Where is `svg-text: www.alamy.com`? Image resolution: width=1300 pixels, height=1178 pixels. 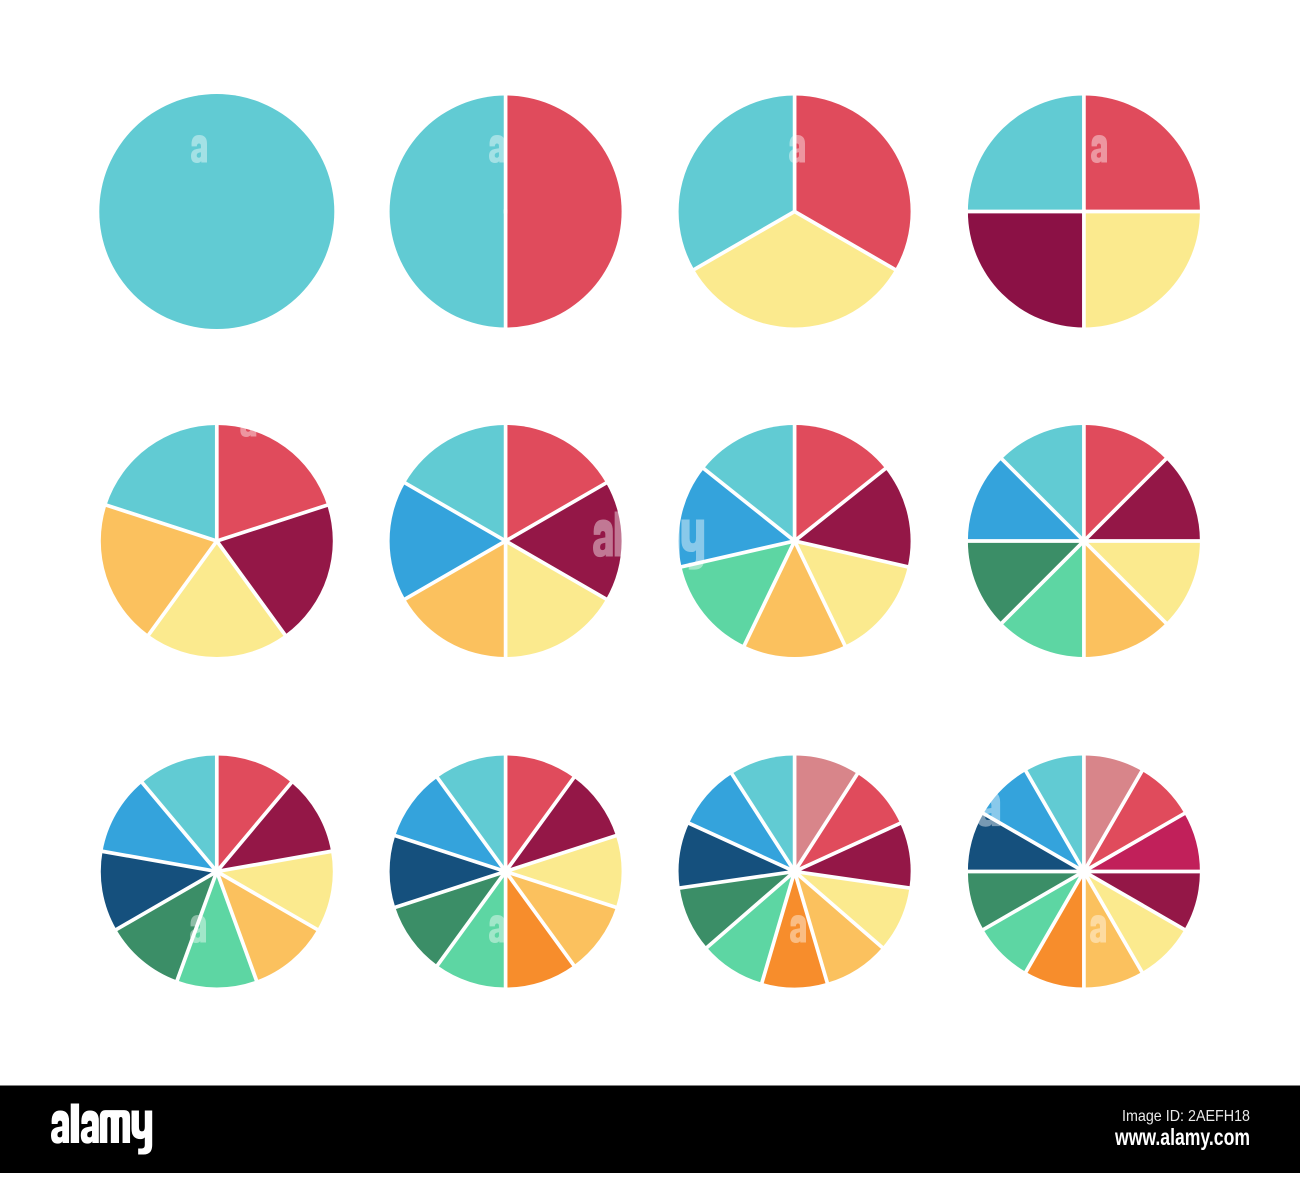 svg-text: www.alamy.com is located at coordinates (1182, 1137).